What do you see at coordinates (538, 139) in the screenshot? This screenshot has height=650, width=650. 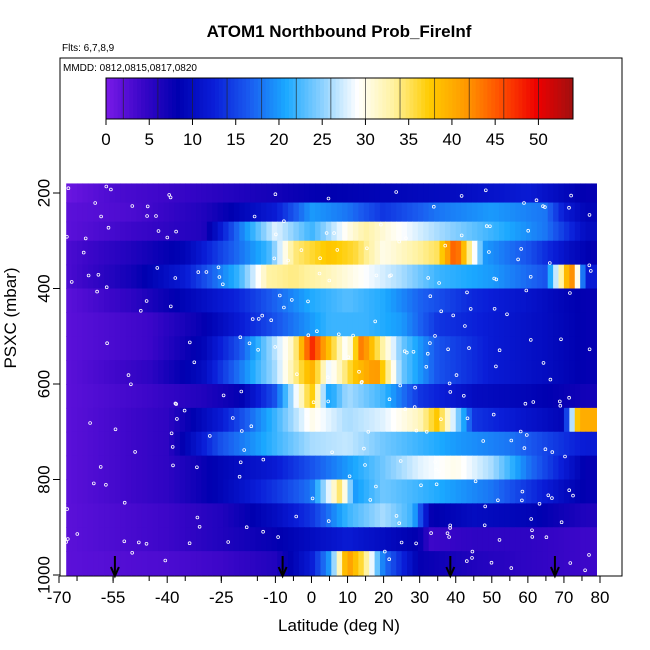 I see `colorbar-tick-label: 50` at bounding box center [538, 139].